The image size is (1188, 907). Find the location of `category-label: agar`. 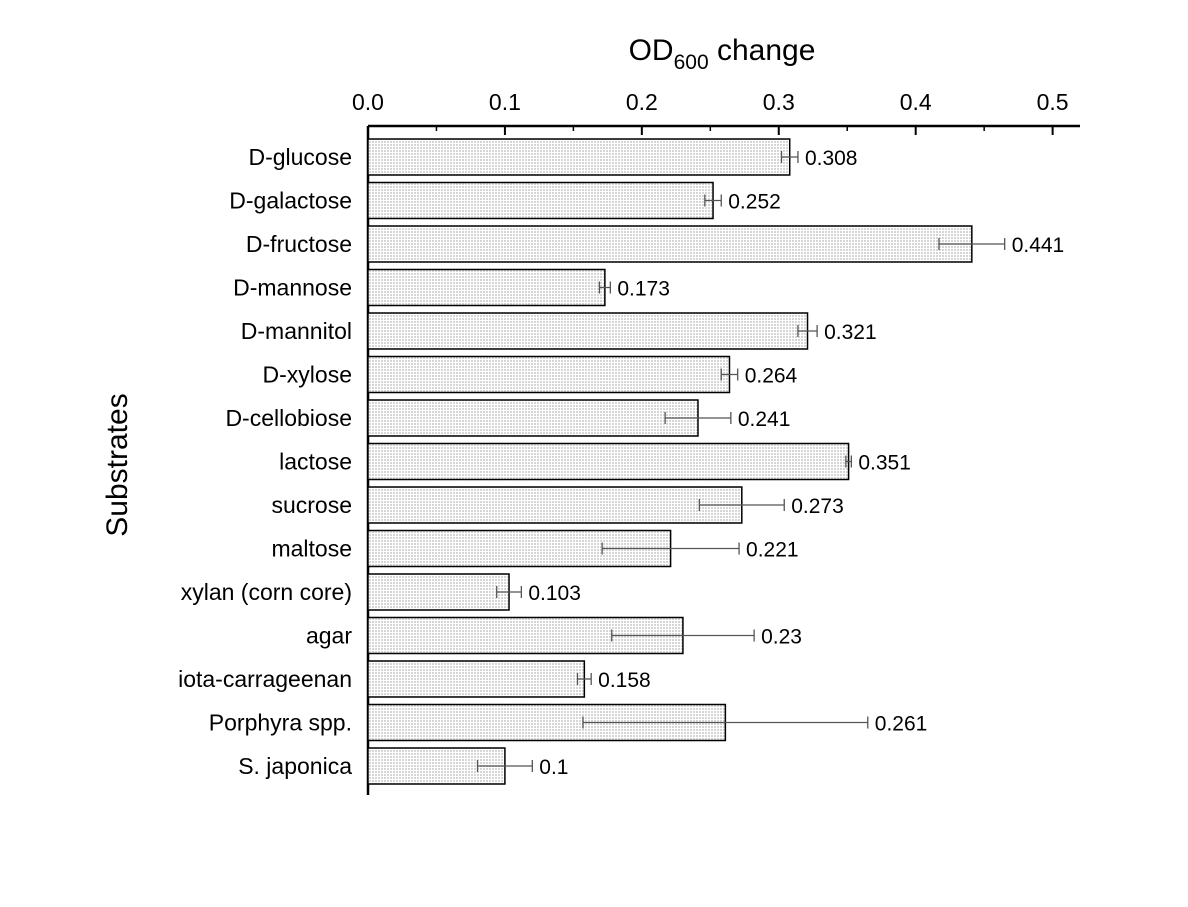

category-label: agar is located at coordinates (329, 636).